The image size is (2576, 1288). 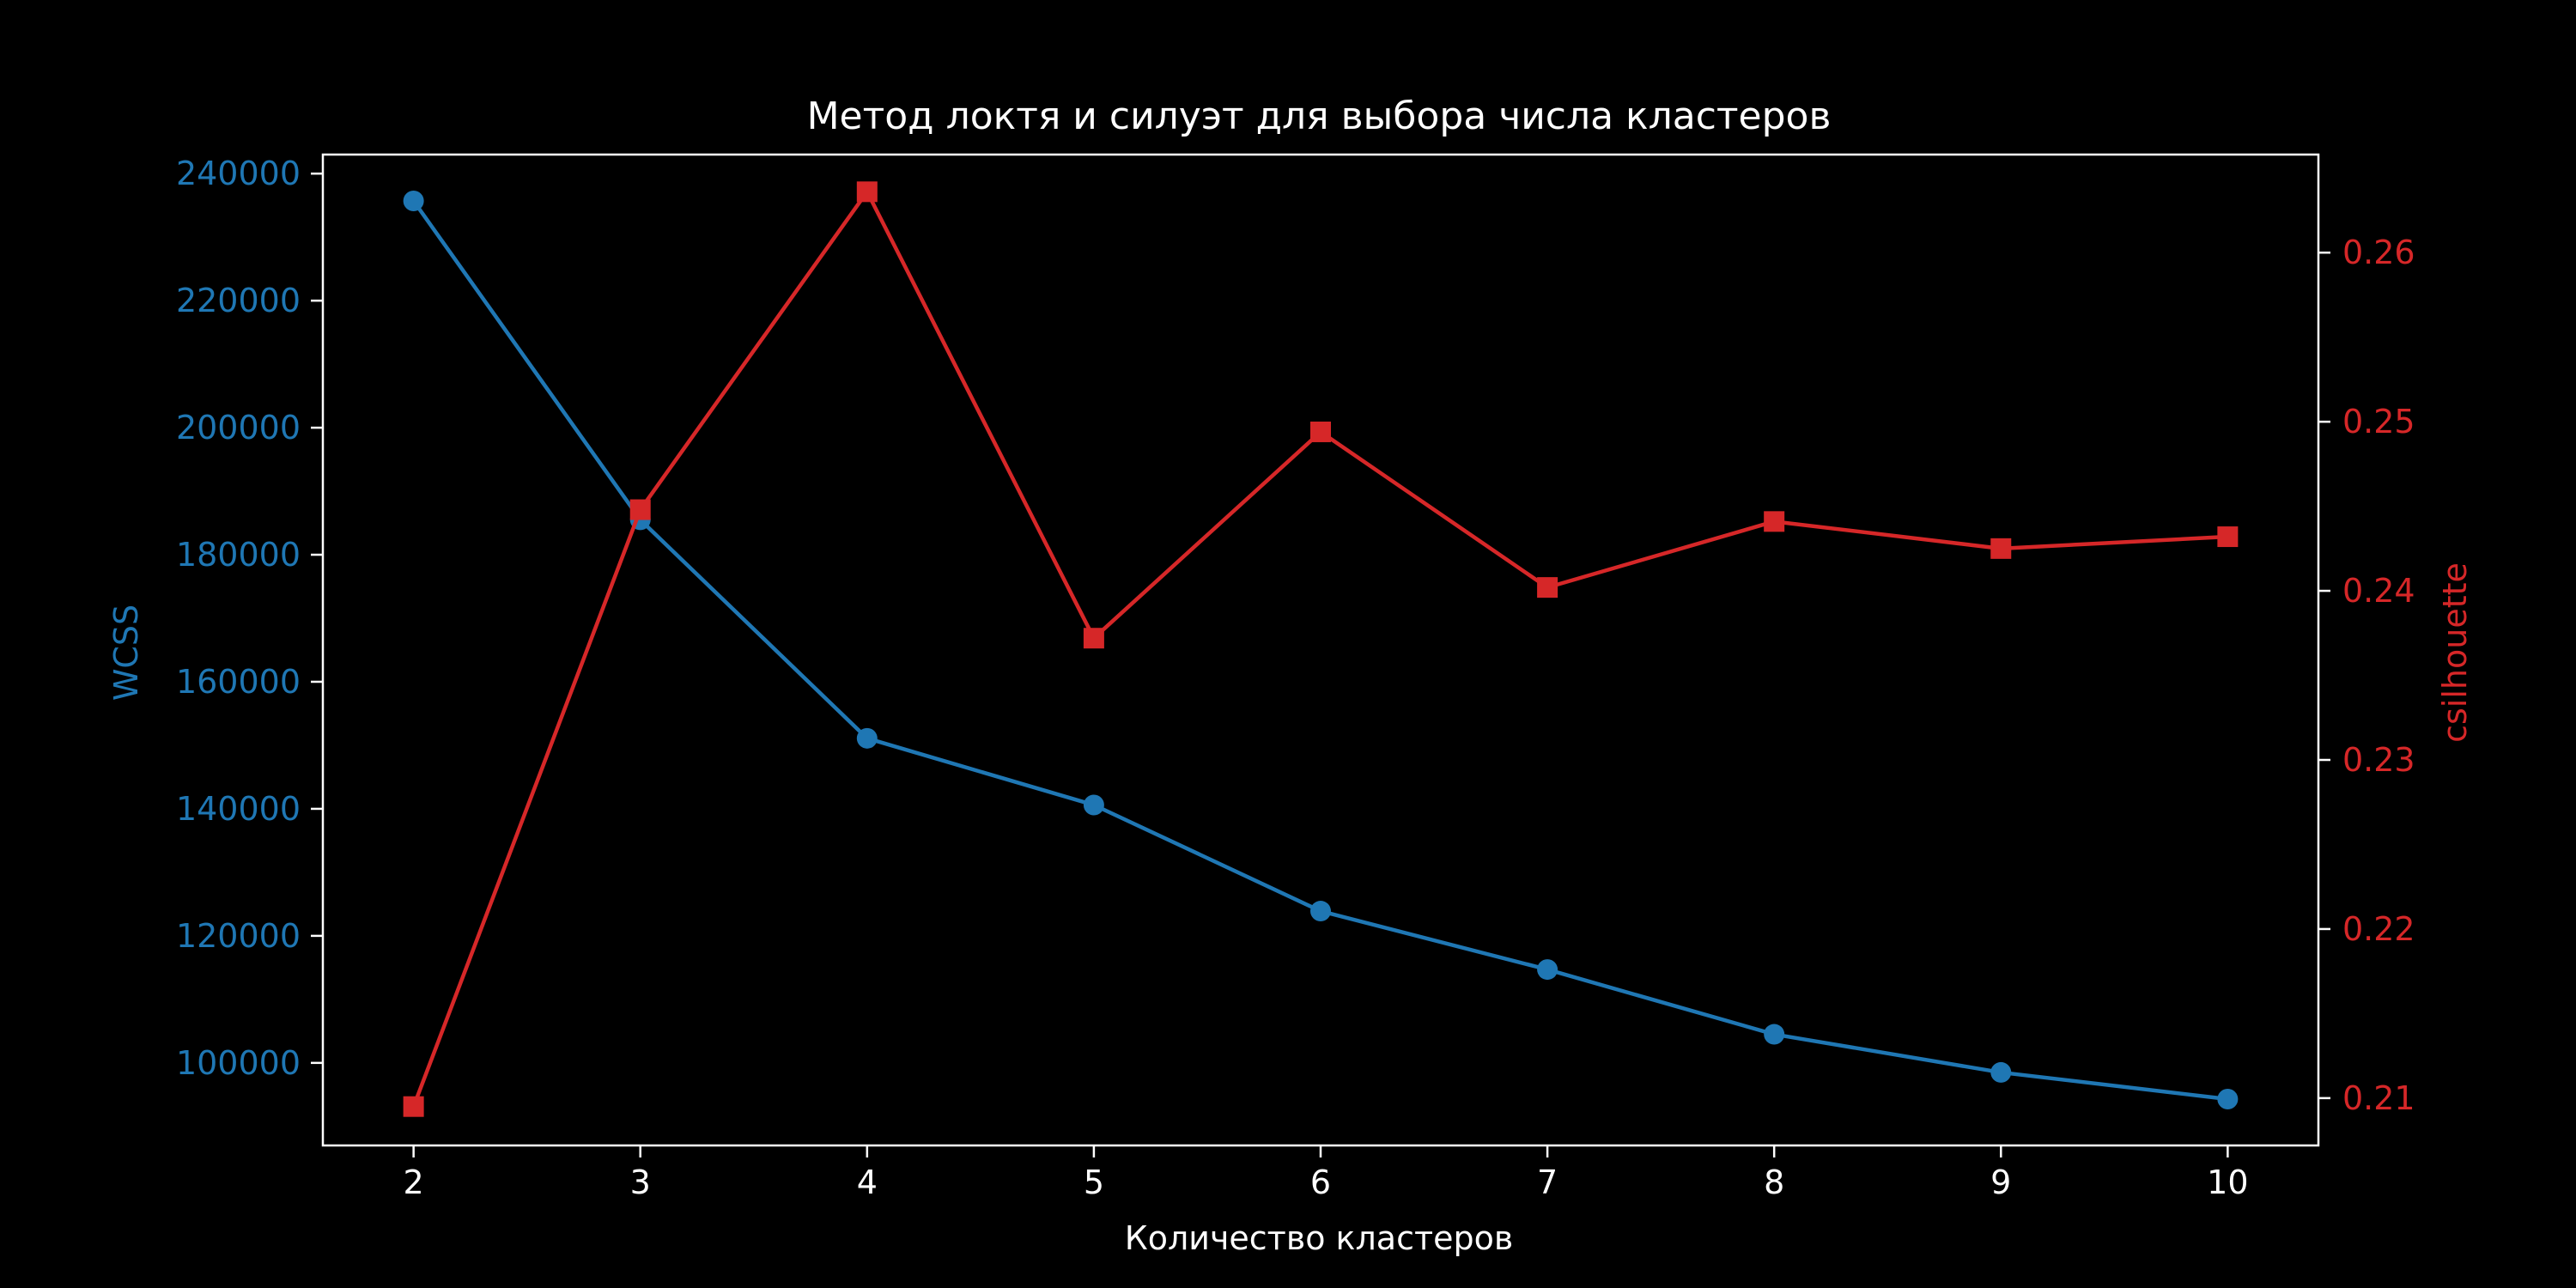 What do you see at coordinates (239, 301) in the screenshot?
I see `y-left-tick-label: 220000` at bounding box center [239, 301].